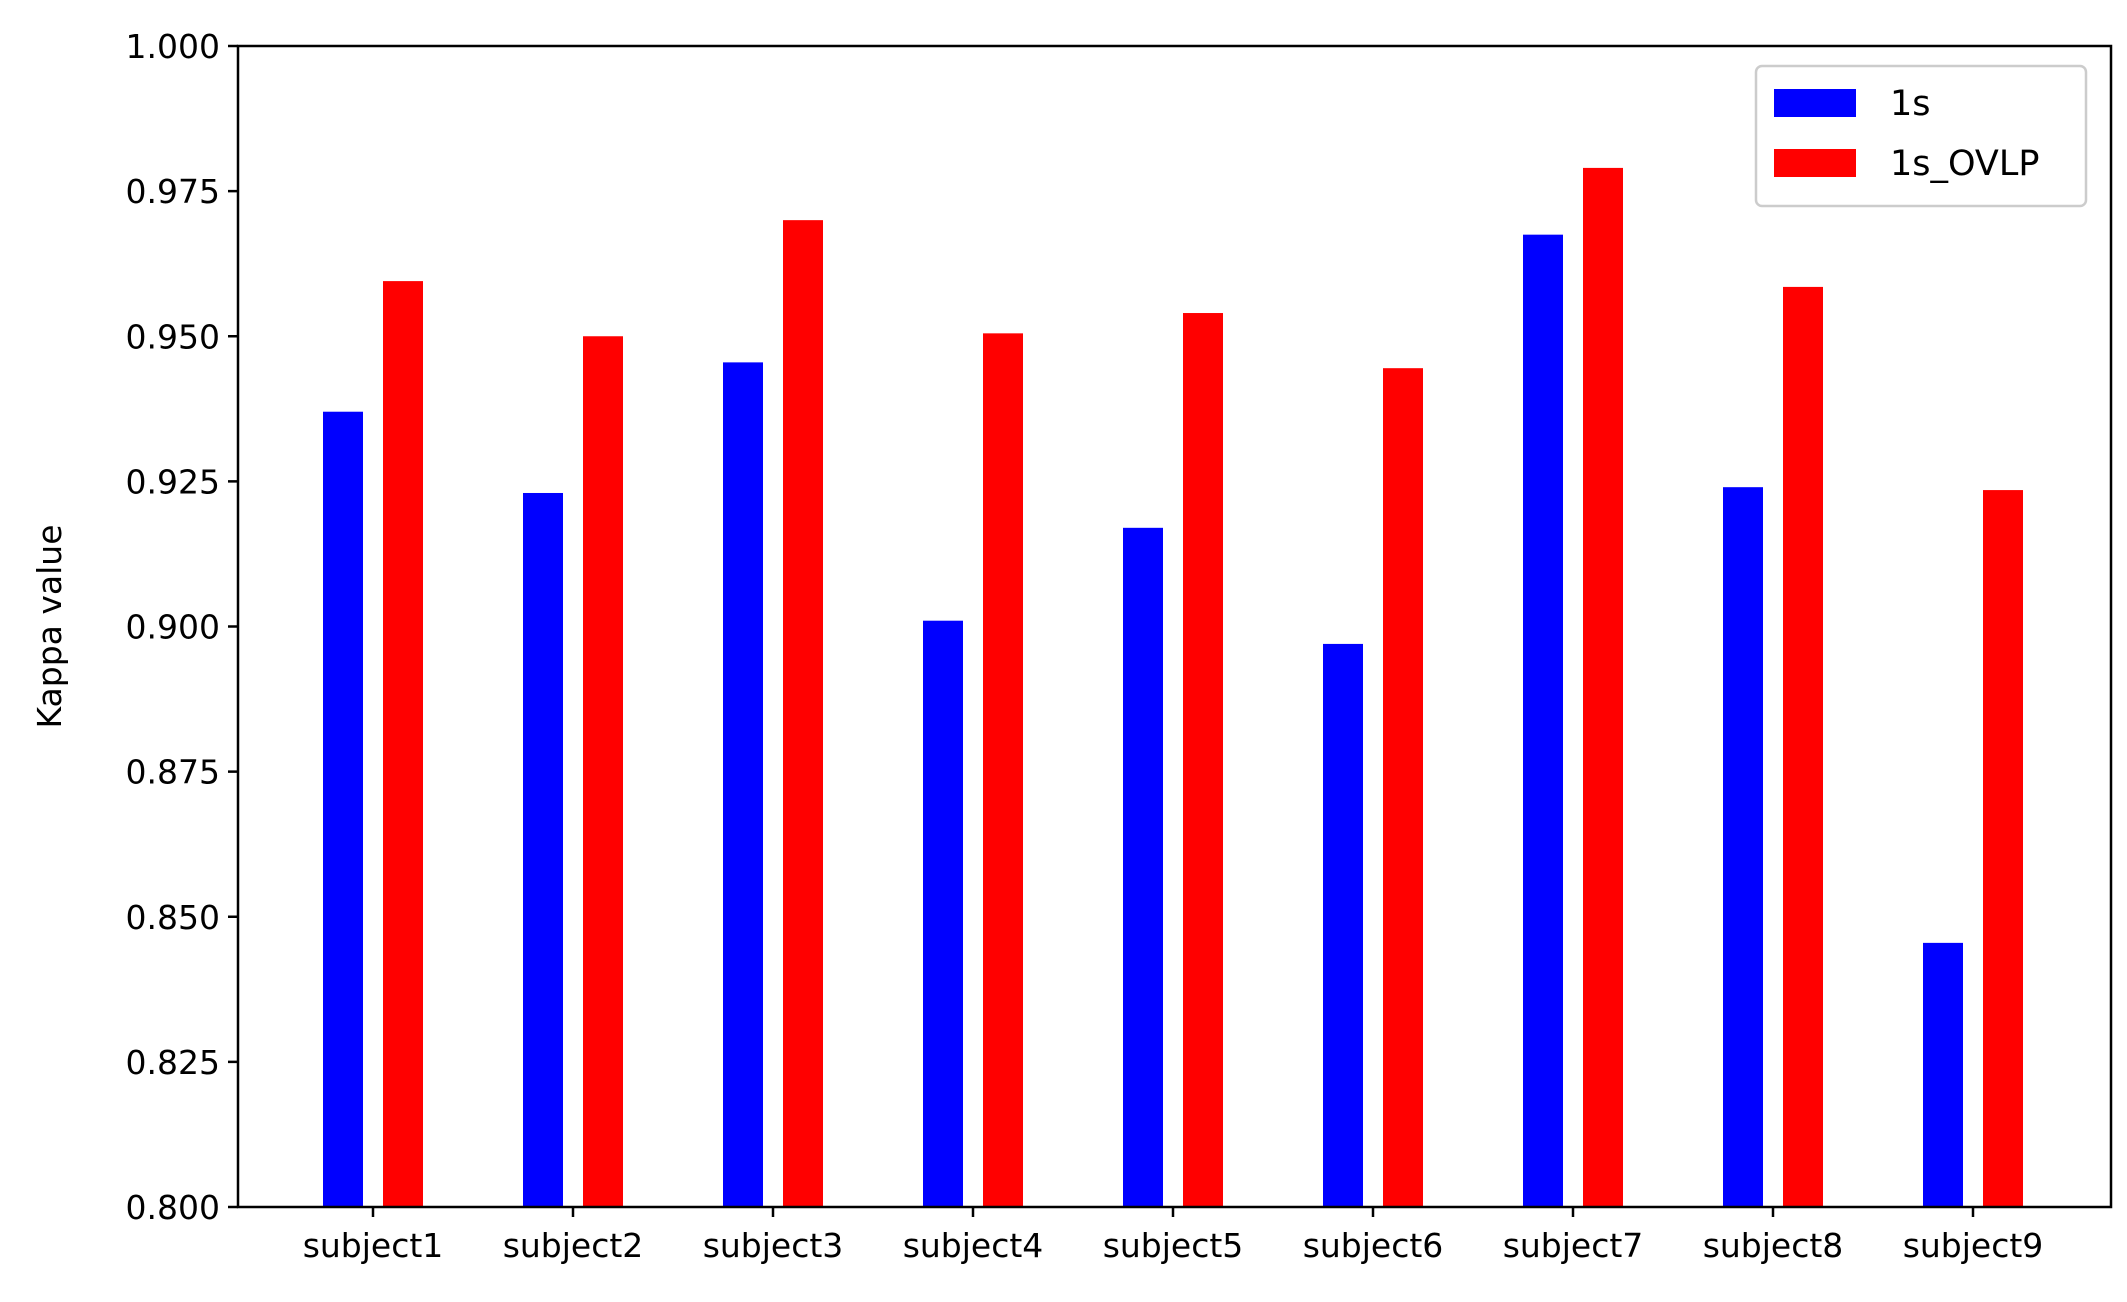  I want to click on bar-1s-subject2, so click(543, 849).